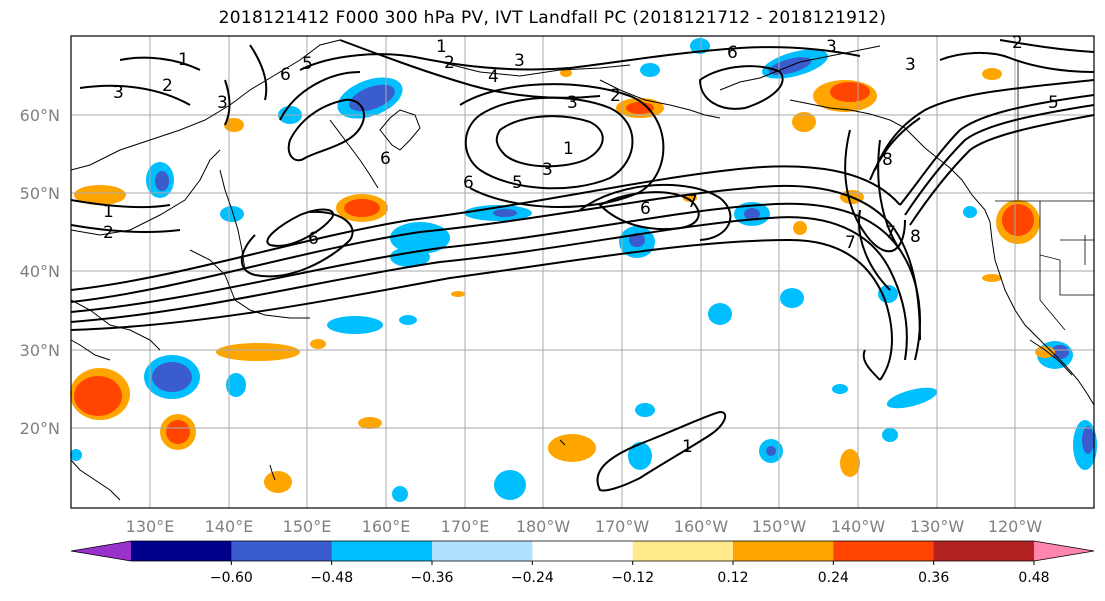 The image size is (1105, 601). I want to click on colorbar-tick-label: −0.12, so click(632, 578).